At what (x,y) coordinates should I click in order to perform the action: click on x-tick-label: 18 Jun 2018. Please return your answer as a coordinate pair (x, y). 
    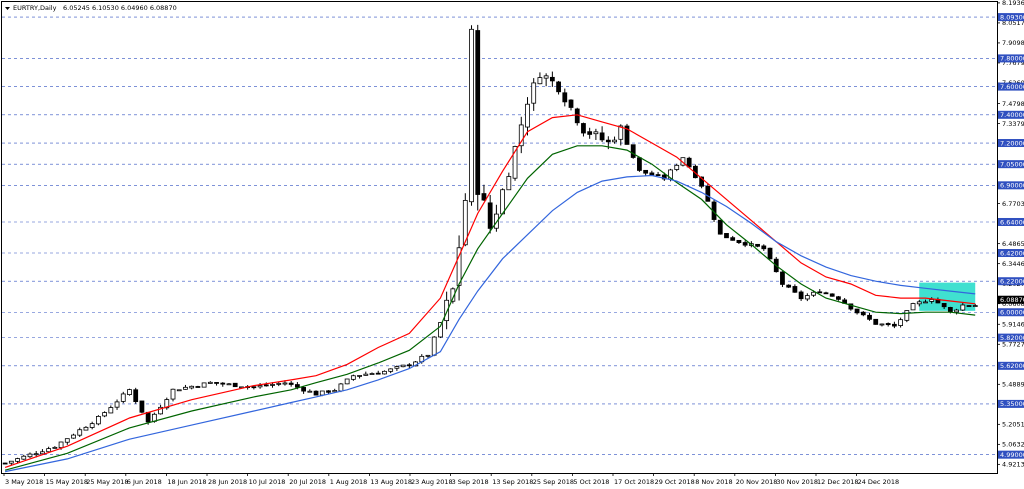
    Looking at the image, I should click on (186, 482).